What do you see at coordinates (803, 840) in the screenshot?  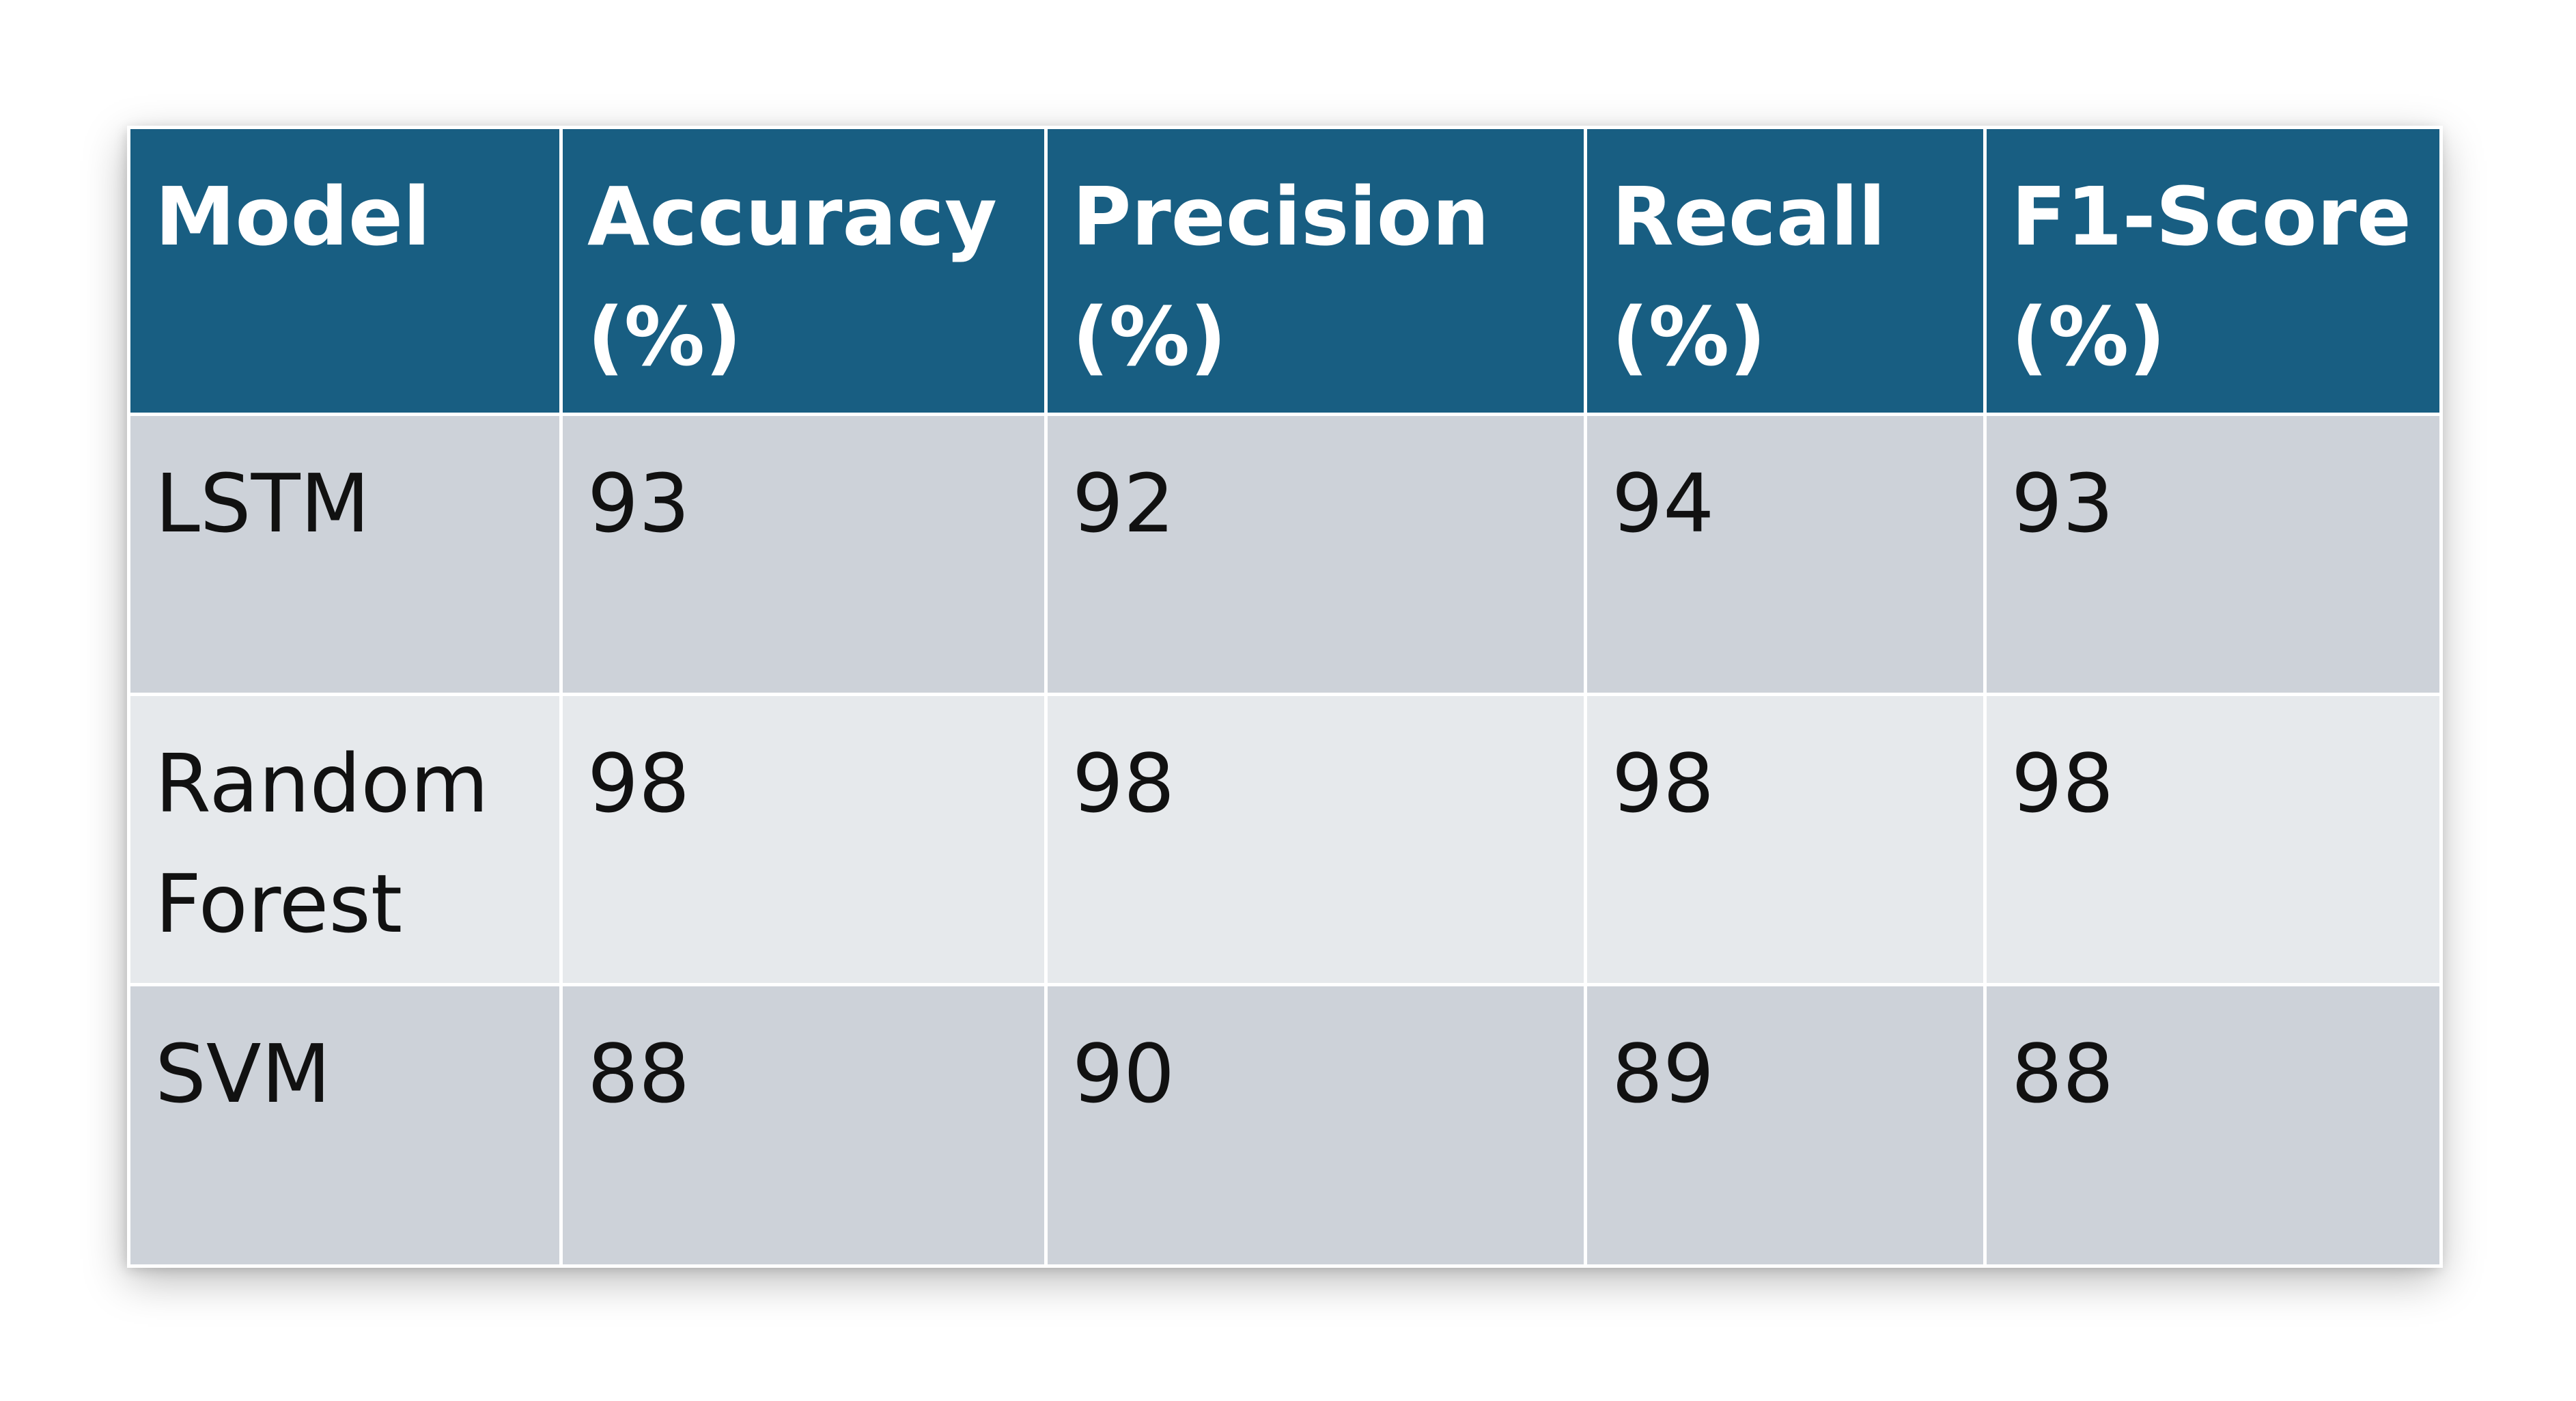 I see `cell-accuracy: 98` at bounding box center [803, 840].